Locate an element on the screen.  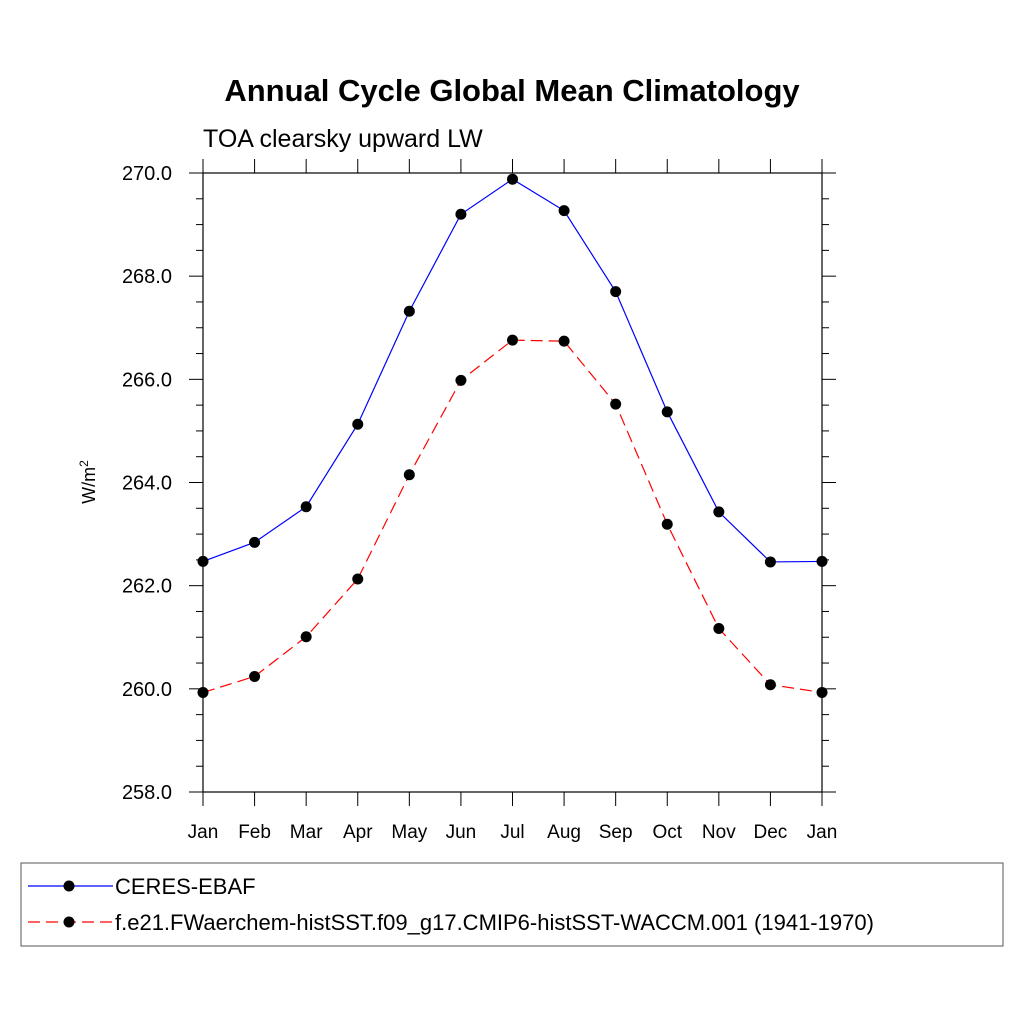
y-tick-label: 258.0 is located at coordinates (147, 793).